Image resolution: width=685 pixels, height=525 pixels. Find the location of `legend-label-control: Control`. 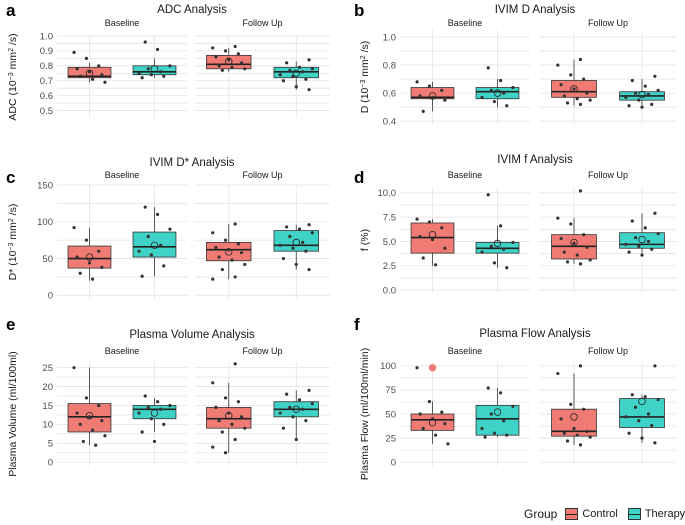

legend-label-control: Control is located at coordinates (600, 514).